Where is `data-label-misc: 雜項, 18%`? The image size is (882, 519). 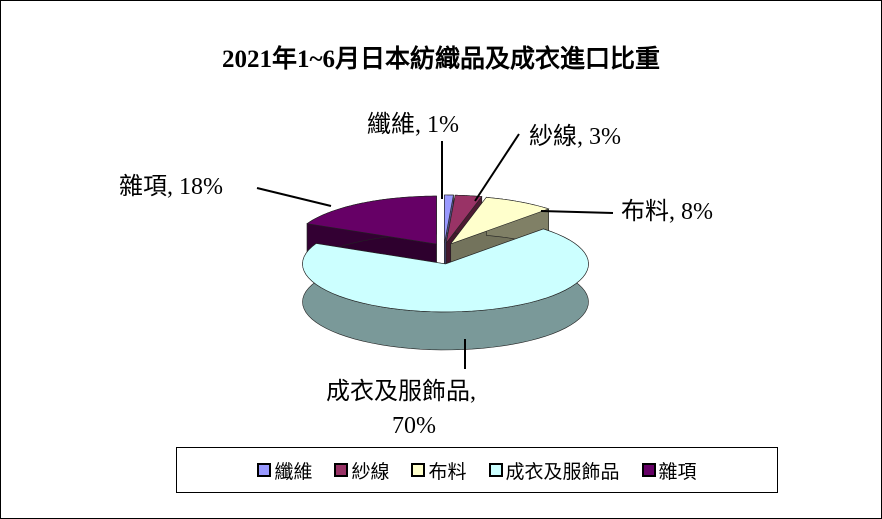 data-label-misc: 雜項, 18% is located at coordinates (171, 187).